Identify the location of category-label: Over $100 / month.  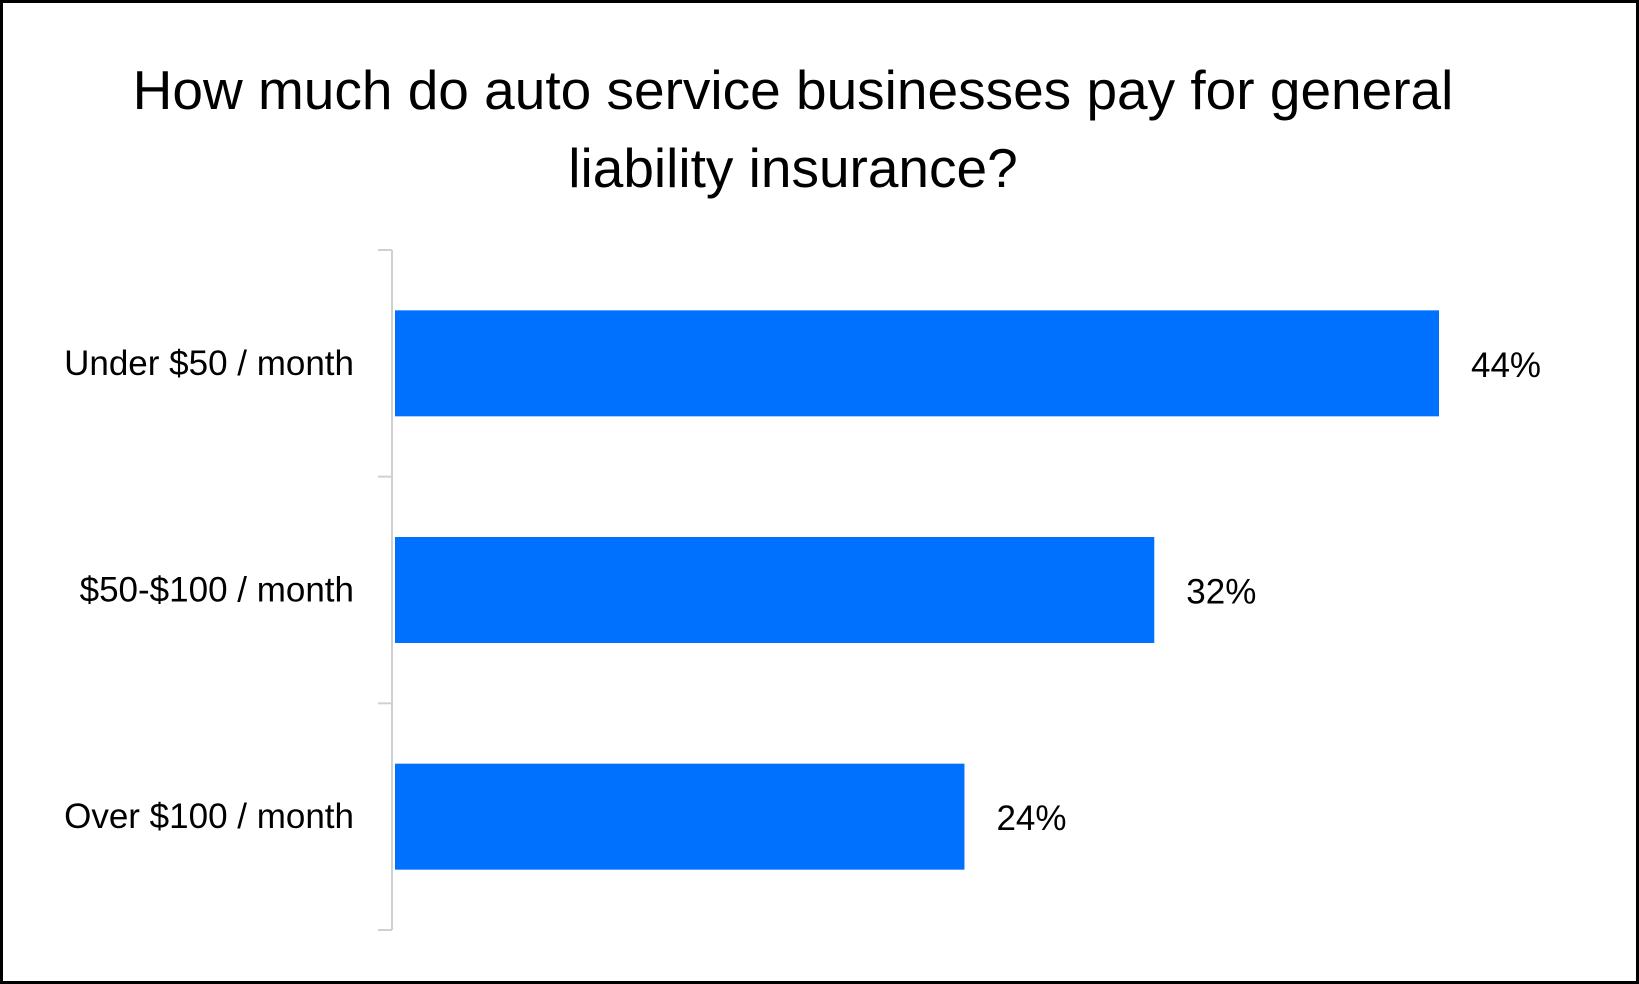
(209, 816).